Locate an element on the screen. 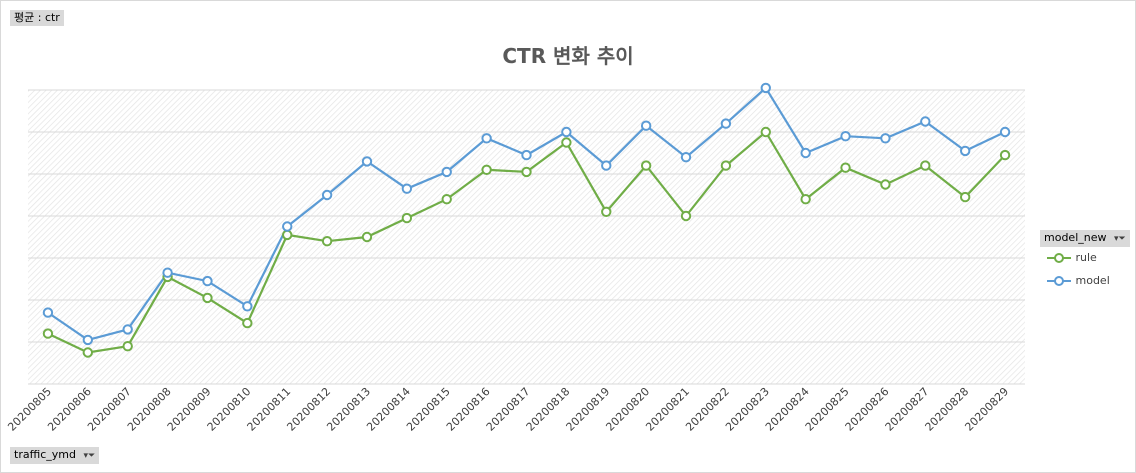 The height and width of the screenshot is (473, 1136). legend-field-button: model_new ▾⏷ is located at coordinates (1085, 238).